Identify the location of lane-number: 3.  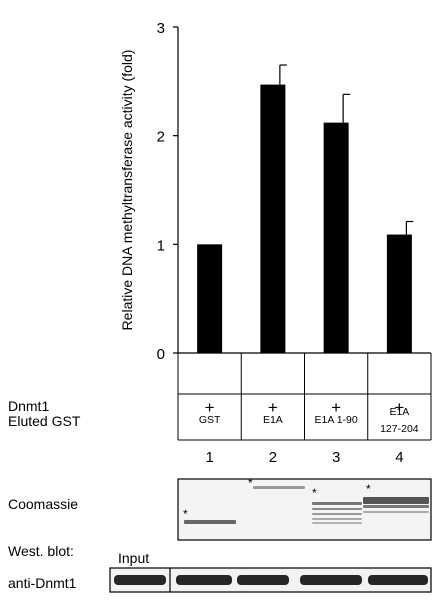
(336, 457).